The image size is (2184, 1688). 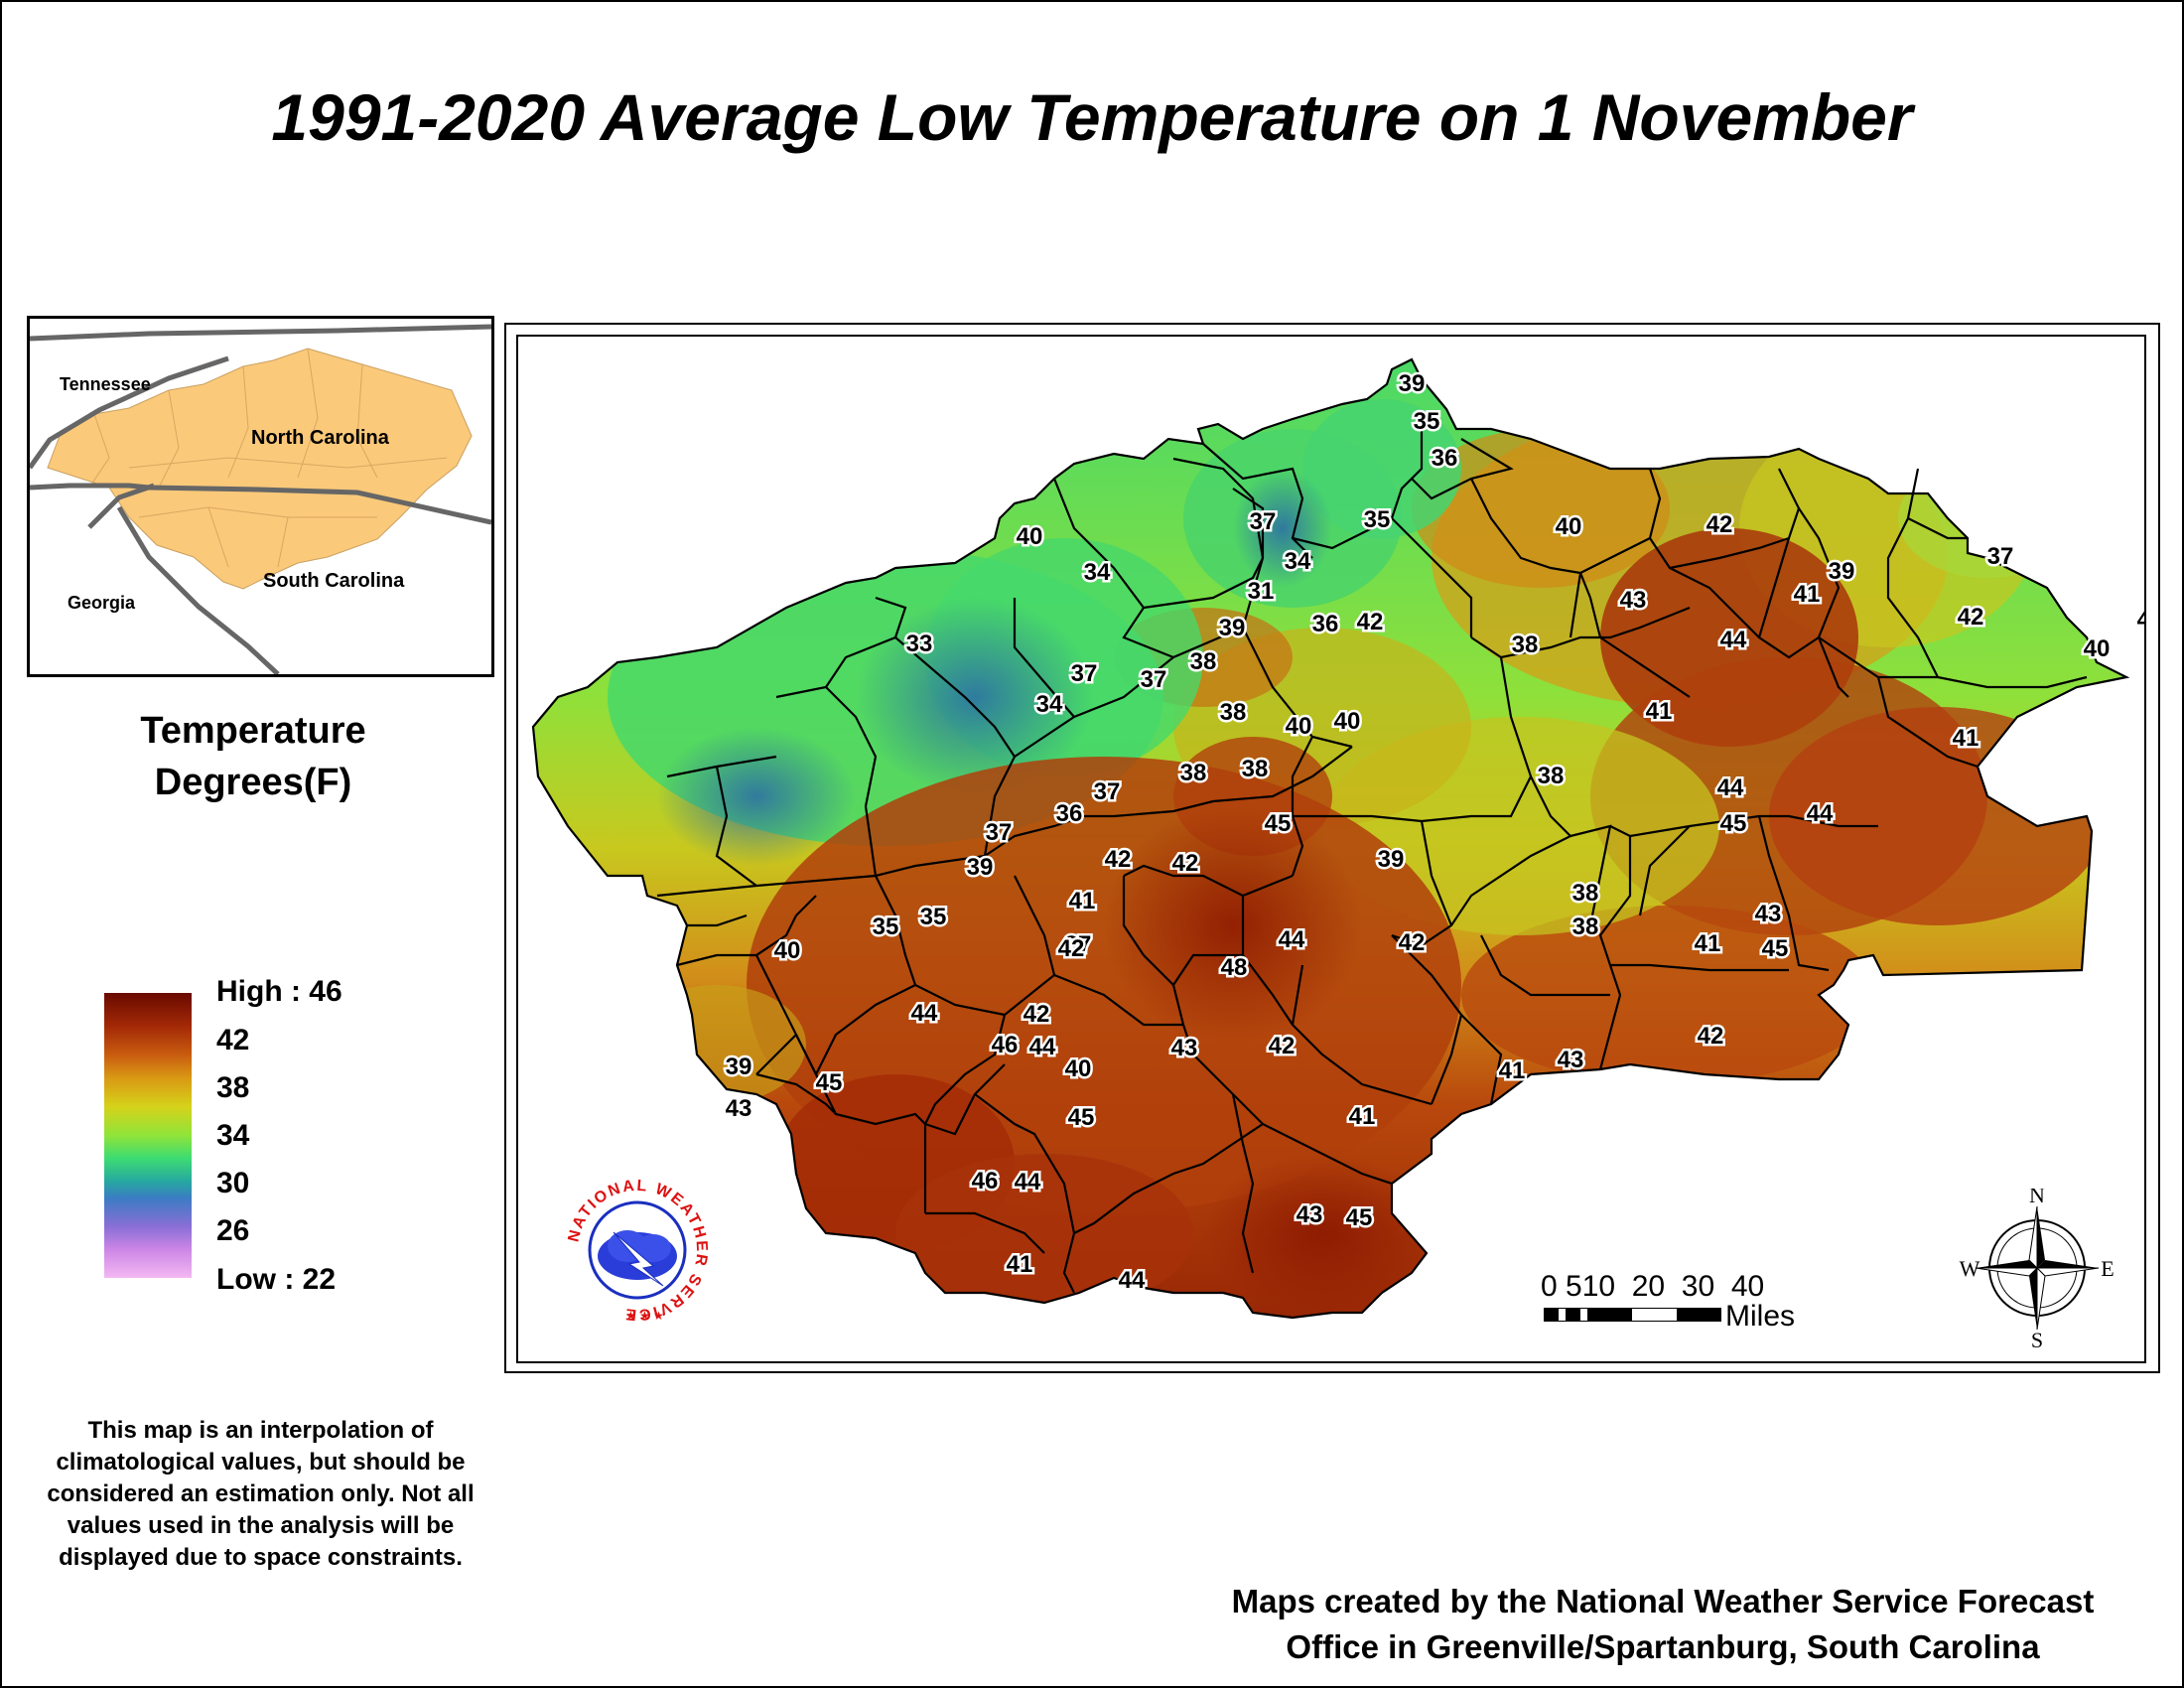 I want to click on legend-tick-26: 26, so click(x=233, y=1230).